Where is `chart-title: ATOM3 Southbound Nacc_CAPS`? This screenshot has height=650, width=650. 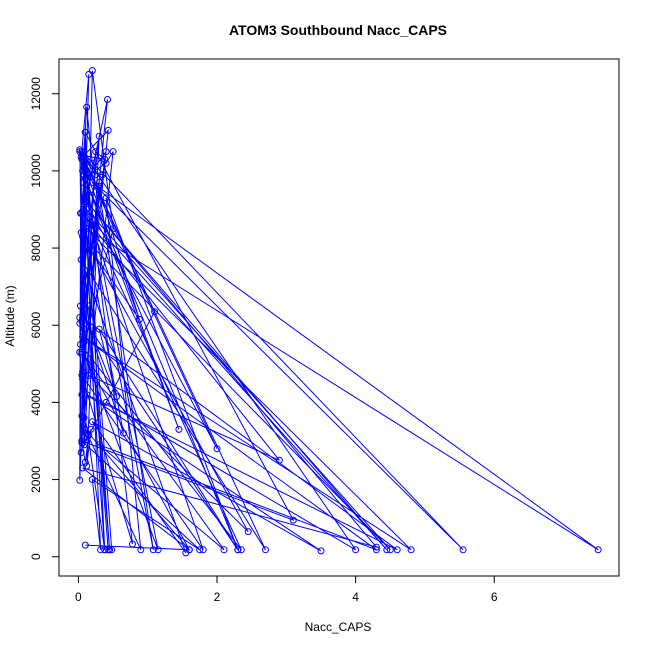 chart-title: ATOM3 Southbound Nacc_CAPS is located at coordinates (338, 30).